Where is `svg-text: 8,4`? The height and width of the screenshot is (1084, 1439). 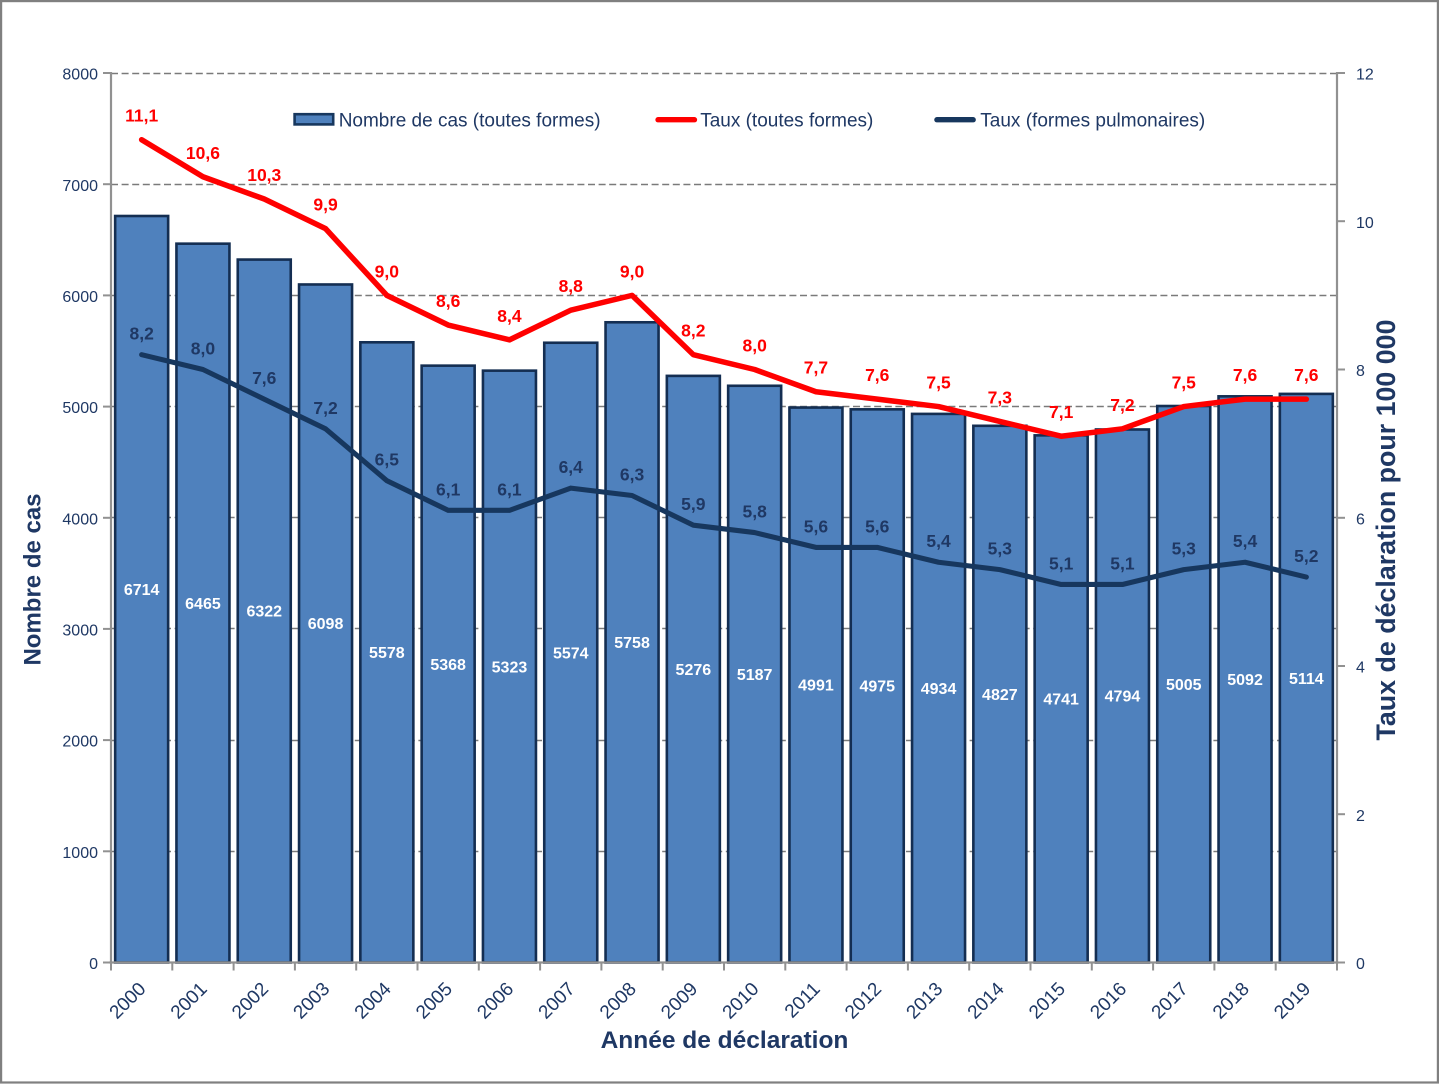
svg-text: 8,4 is located at coordinates (509, 316).